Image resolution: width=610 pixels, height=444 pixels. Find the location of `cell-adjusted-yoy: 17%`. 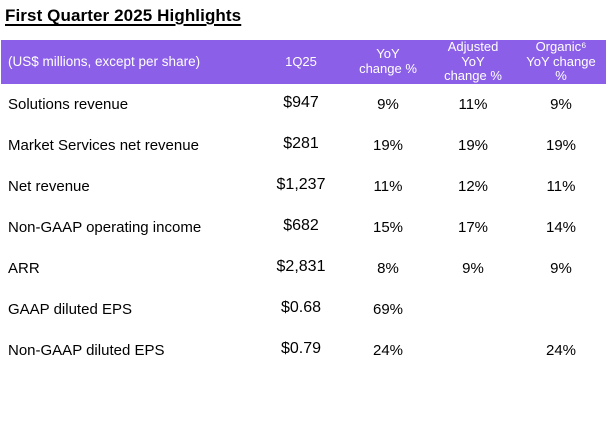

cell-adjusted-yoy: 17% is located at coordinates (473, 227).